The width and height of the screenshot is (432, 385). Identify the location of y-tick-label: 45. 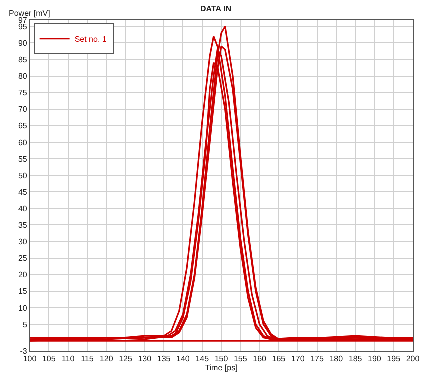
(23, 192).